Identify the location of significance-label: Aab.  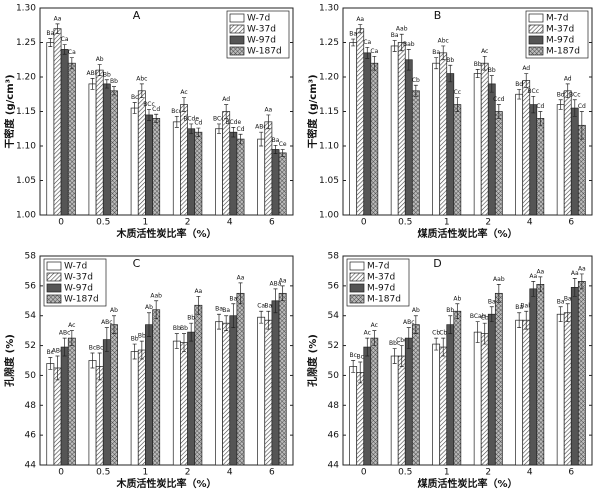
(402, 29).